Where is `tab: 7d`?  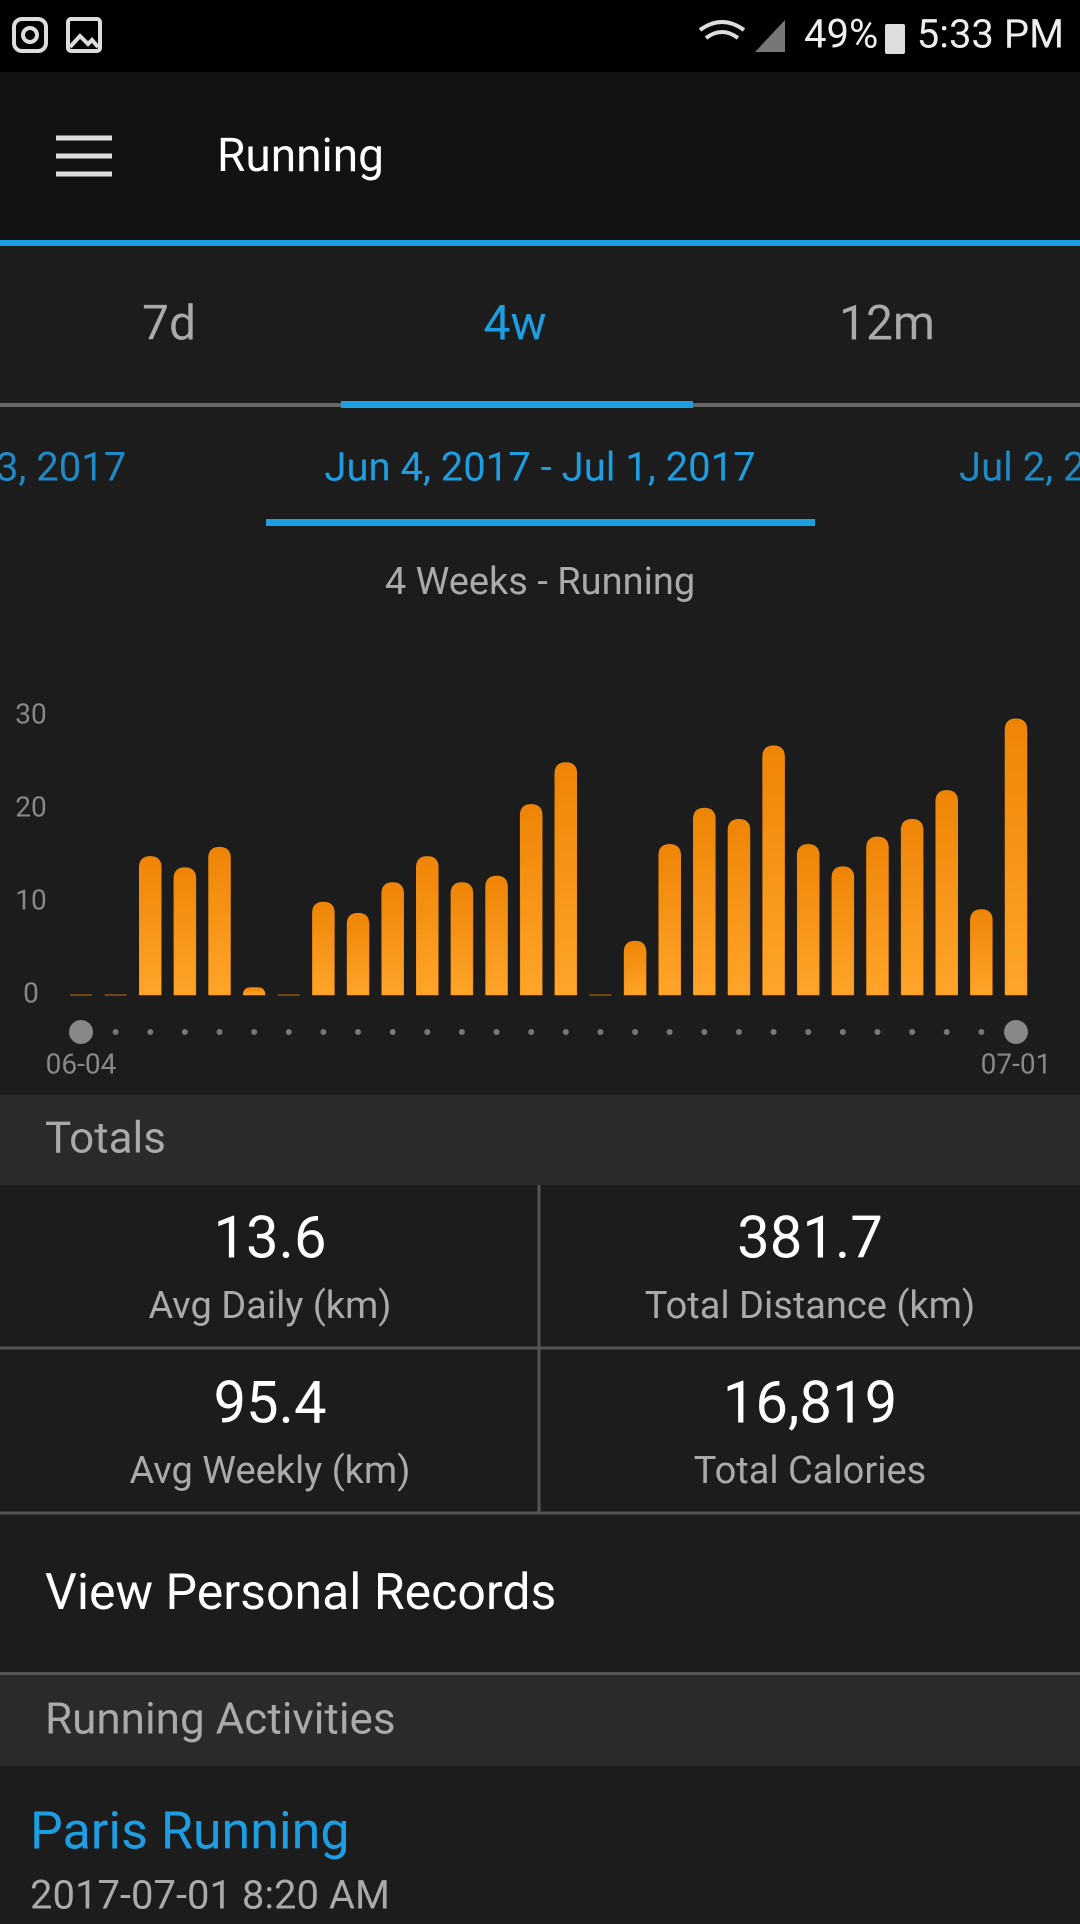
tab: 7d is located at coordinates (169, 323).